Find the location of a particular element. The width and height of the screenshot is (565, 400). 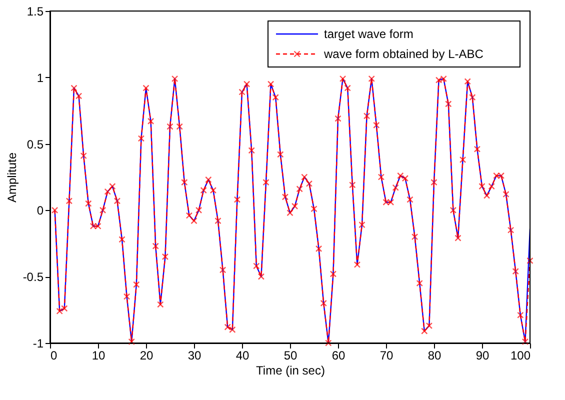

legend-label: target wave form is located at coordinates (369, 34).